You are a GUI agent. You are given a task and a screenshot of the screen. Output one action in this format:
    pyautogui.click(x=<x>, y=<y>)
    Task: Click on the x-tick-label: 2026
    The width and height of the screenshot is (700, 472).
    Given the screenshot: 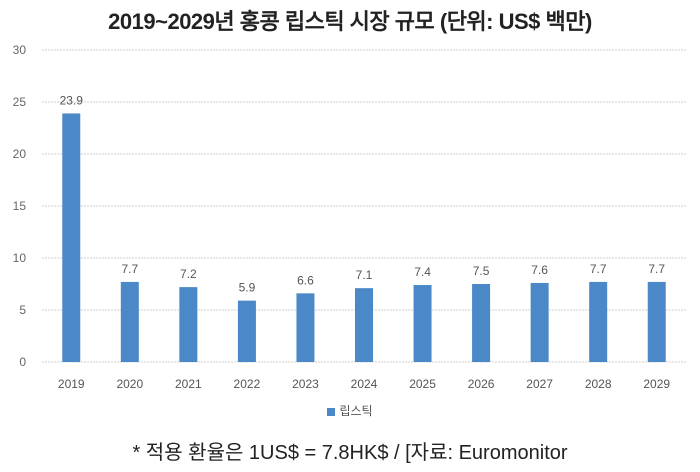 What is the action you would take?
    pyautogui.click(x=481, y=384)
    